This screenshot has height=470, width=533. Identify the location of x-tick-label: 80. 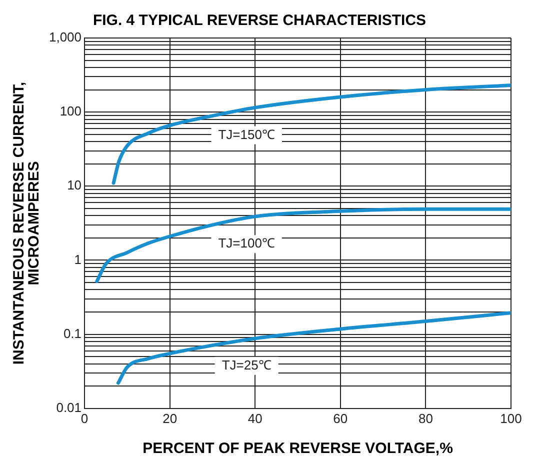
(425, 418).